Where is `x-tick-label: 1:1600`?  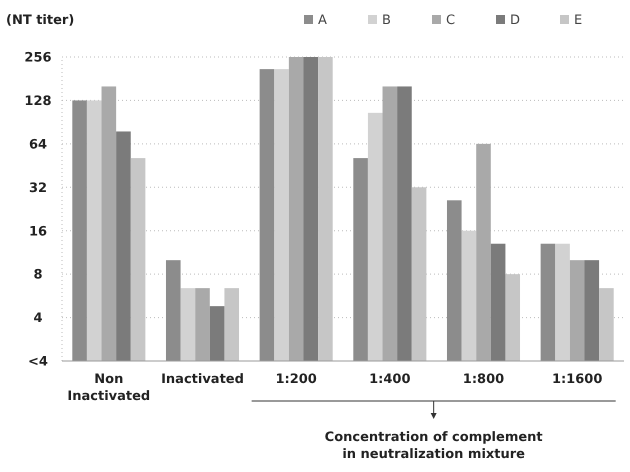
x-tick-label: 1:1600 is located at coordinates (577, 379).